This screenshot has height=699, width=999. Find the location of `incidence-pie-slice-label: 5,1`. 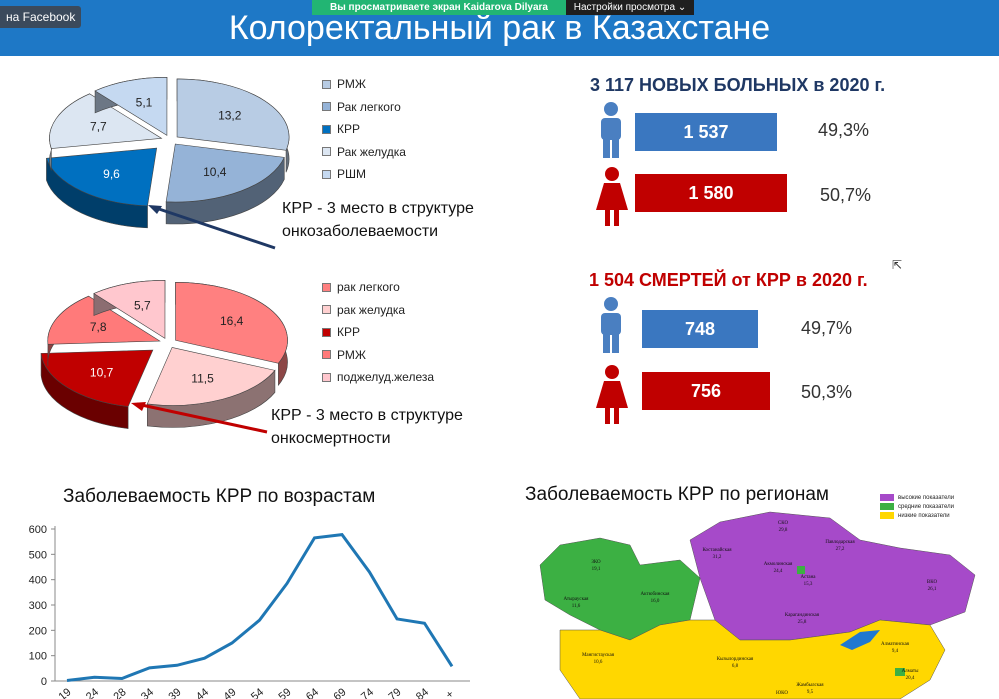

incidence-pie-slice-label: 5,1 is located at coordinates (144, 103).